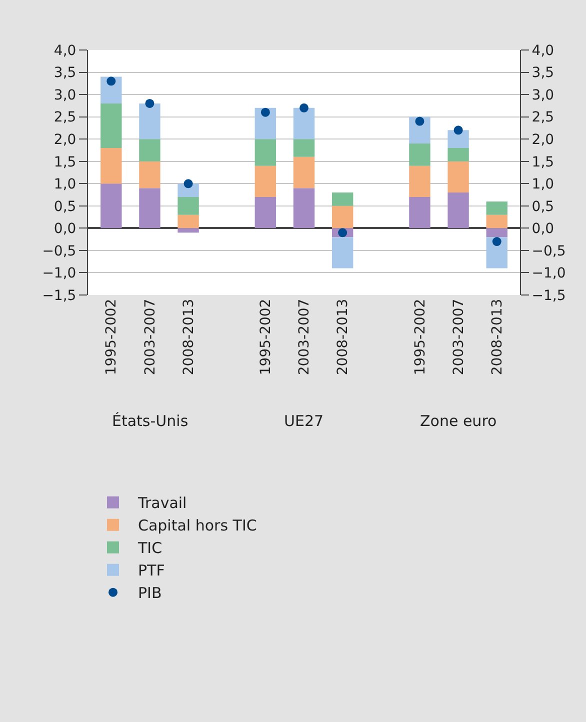 This screenshot has width=586, height=722. What do you see at coordinates (543, 184) in the screenshot?
I see `y2-tick-label: 1,0` at bounding box center [543, 184].